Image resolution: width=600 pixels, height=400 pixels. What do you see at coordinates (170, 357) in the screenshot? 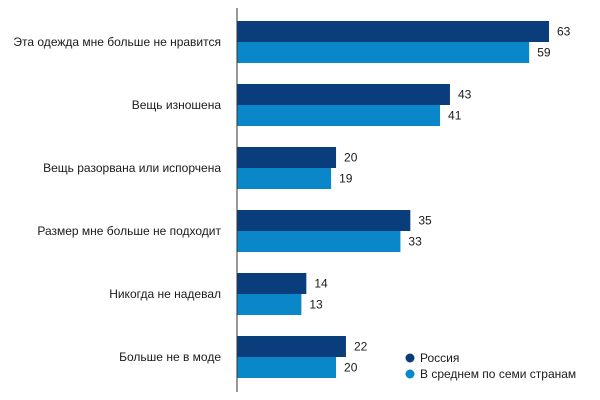
I see `category-label-out-of-fashion: Больше не в моде` at bounding box center [170, 357].